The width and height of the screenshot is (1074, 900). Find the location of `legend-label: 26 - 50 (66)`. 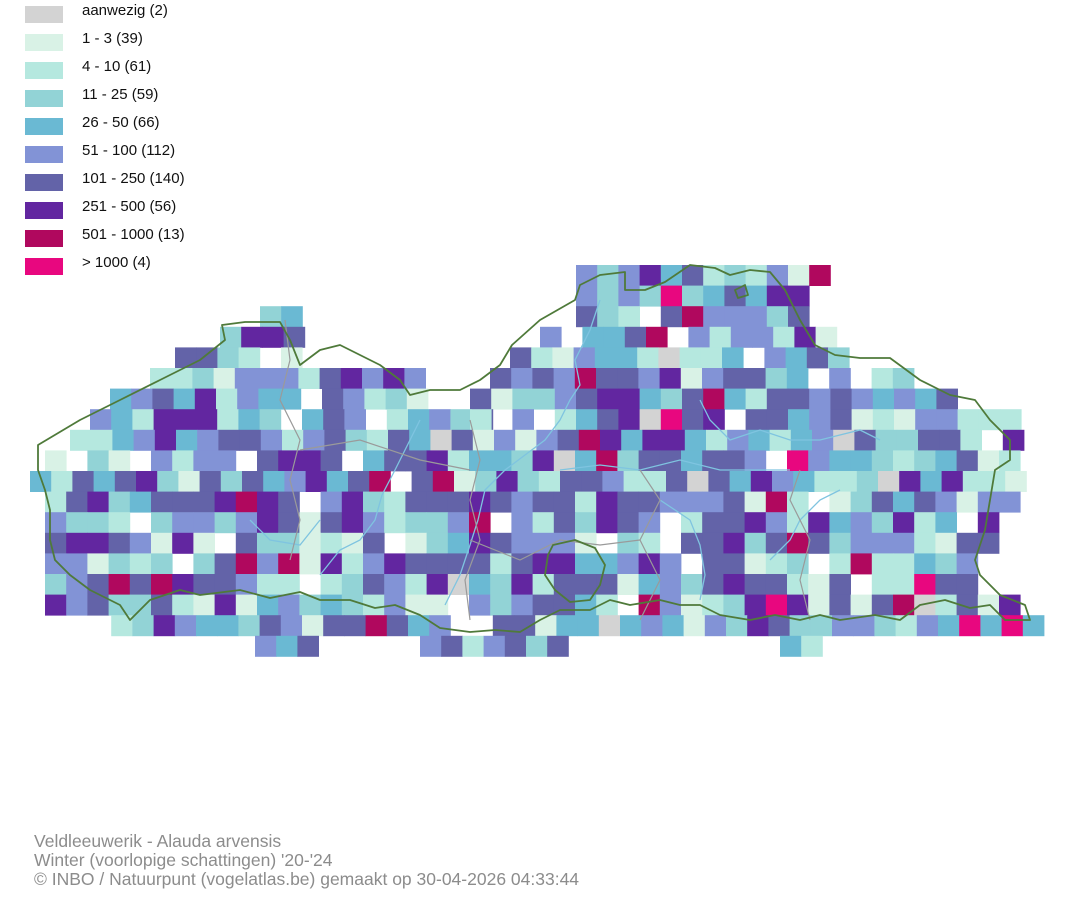

legend-label: 26 - 50 (66) is located at coordinates (121, 122).